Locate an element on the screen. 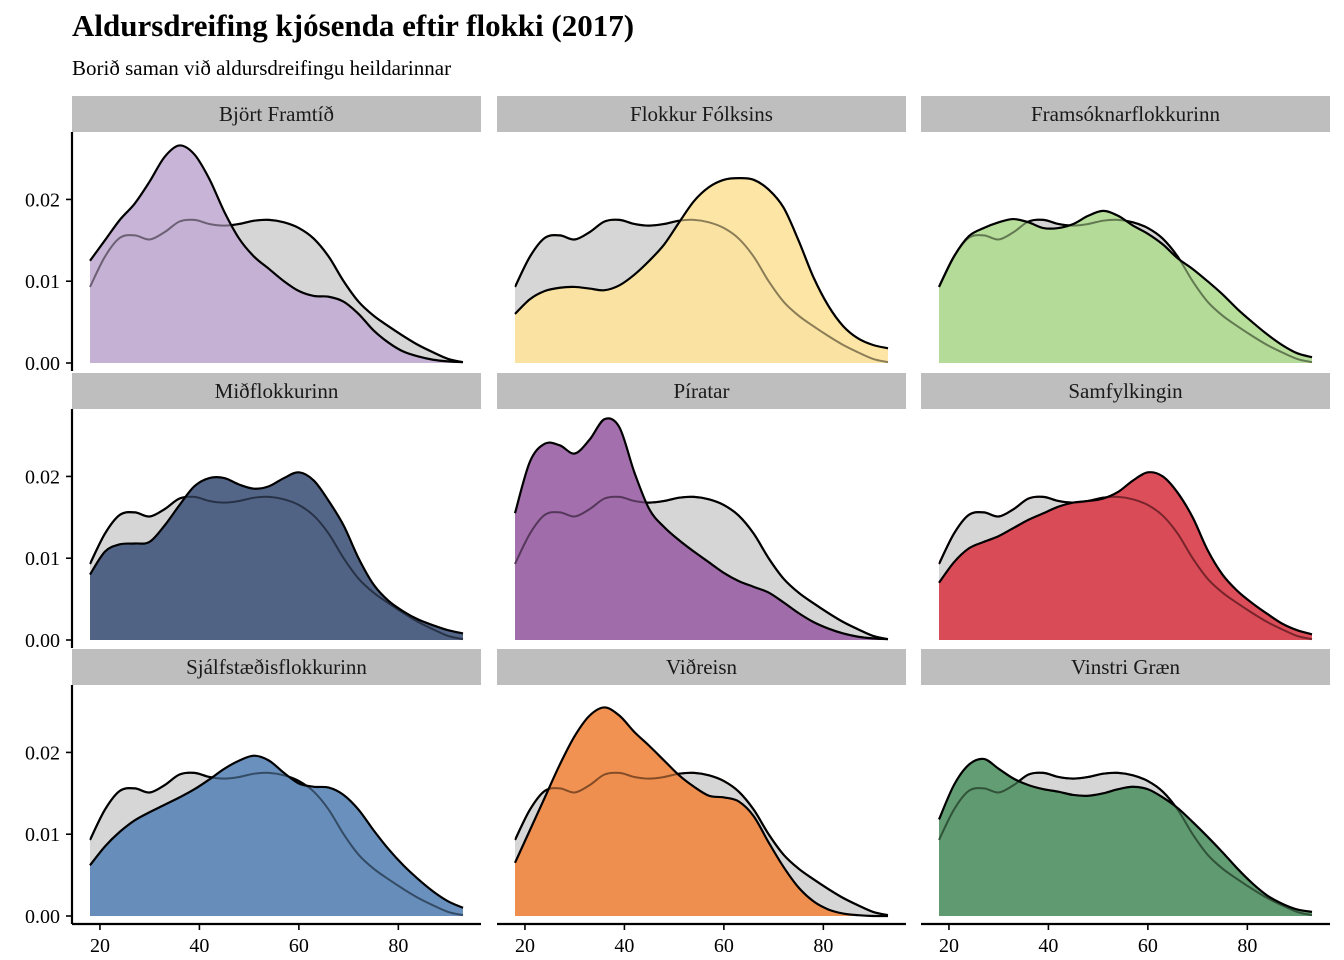 The image size is (1344, 960). facet-label: Björt Framtíð is located at coordinates (276, 114).